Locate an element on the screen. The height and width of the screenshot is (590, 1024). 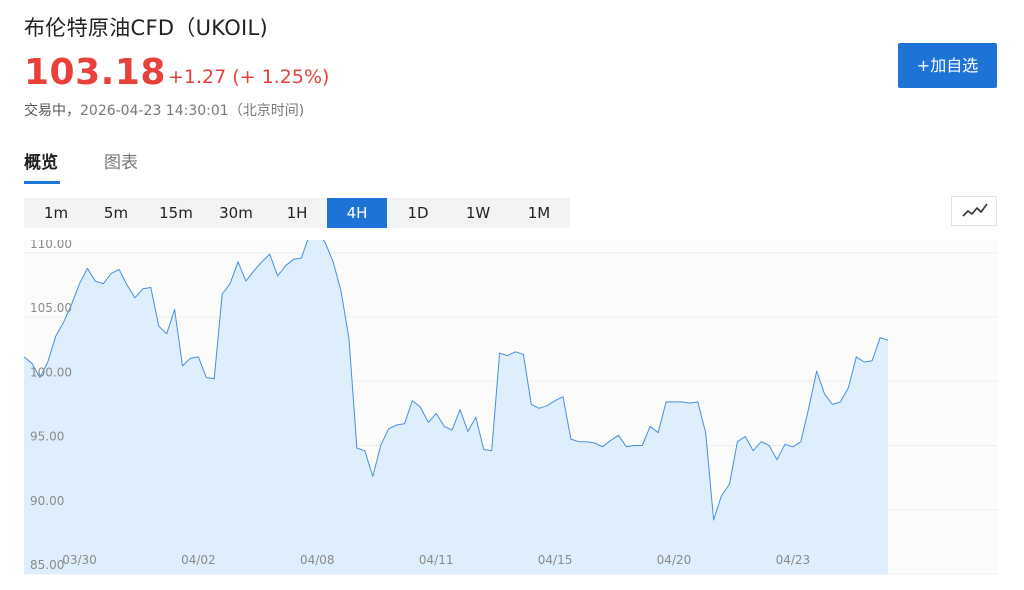
interval-1m: 1m is located at coordinates (56, 213).